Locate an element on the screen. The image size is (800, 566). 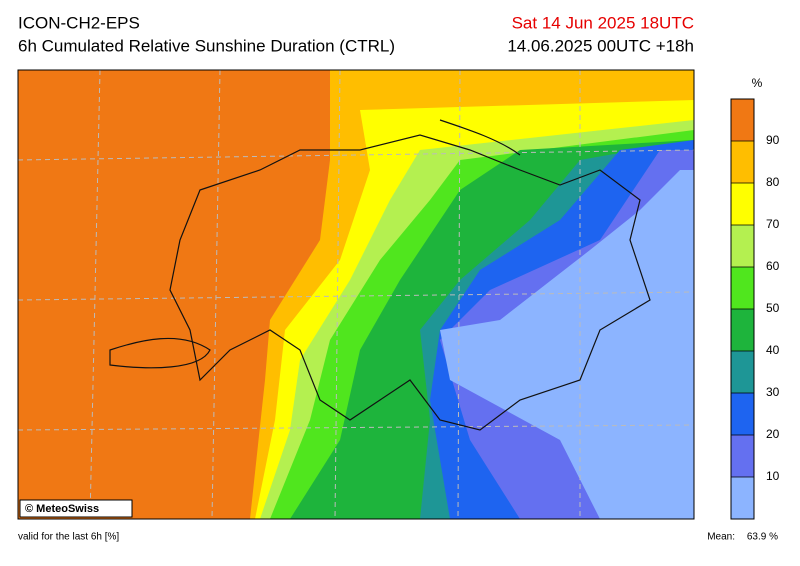
mean-value: 63.9 % is located at coordinates (762, 537).